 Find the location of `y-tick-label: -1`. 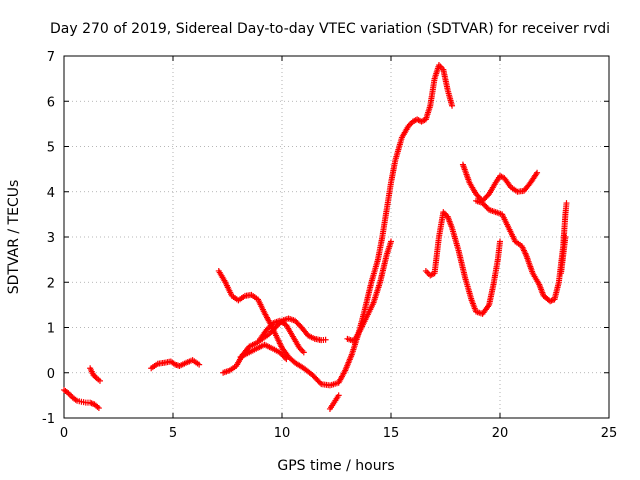

y-tick-label: -1 is located at coordinates (48, 419).